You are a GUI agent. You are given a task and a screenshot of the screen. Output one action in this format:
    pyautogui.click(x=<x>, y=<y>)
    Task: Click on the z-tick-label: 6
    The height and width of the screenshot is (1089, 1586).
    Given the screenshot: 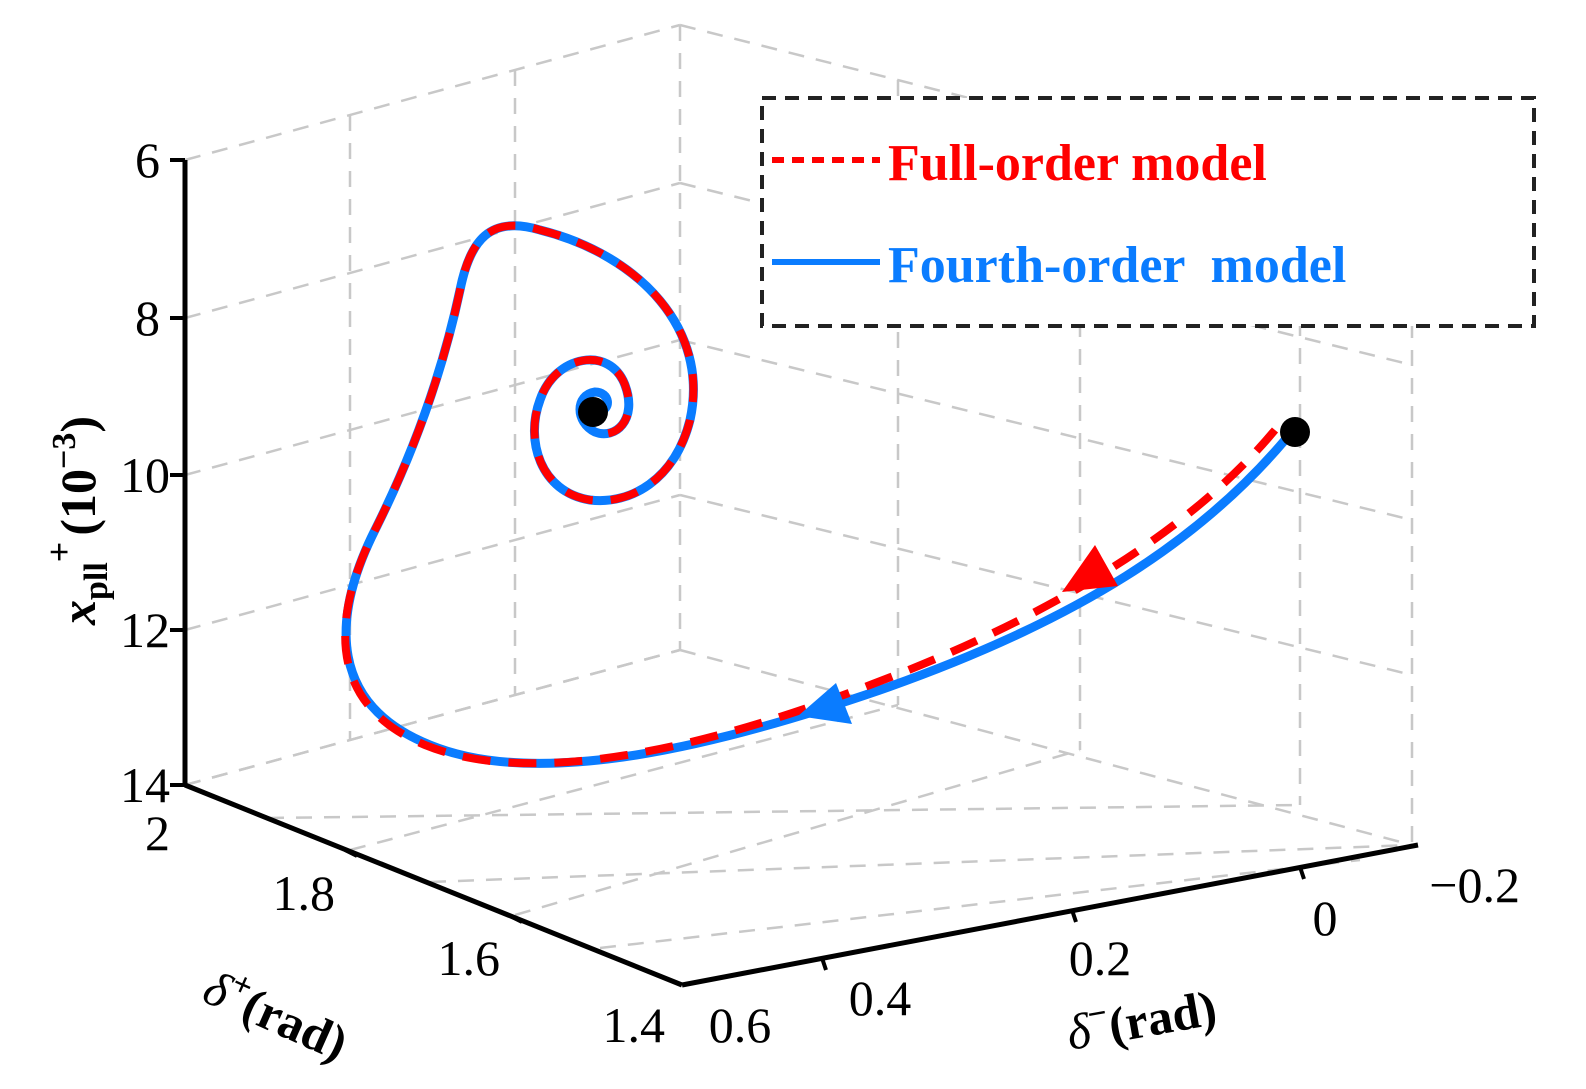 What is the action you would take?
    pyautogui.click(x=147, y=160)
    